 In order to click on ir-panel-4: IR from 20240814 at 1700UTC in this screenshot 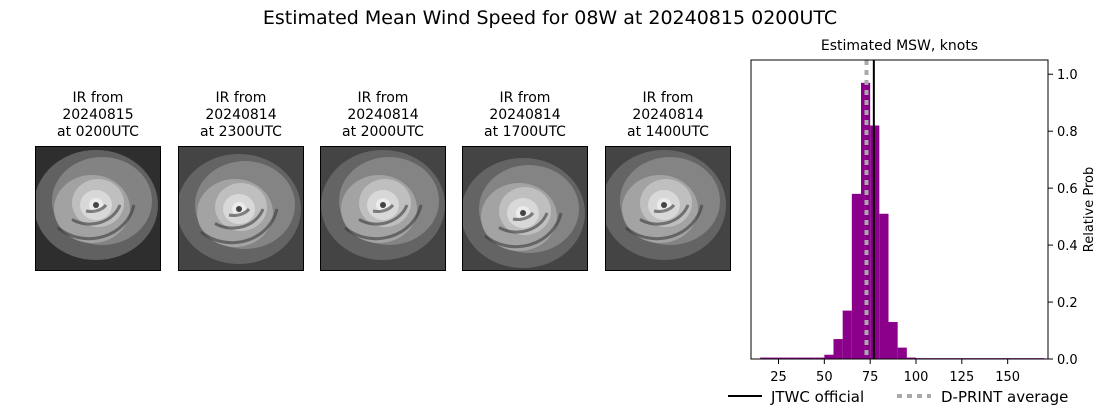, I will do `click(525, 180)`.